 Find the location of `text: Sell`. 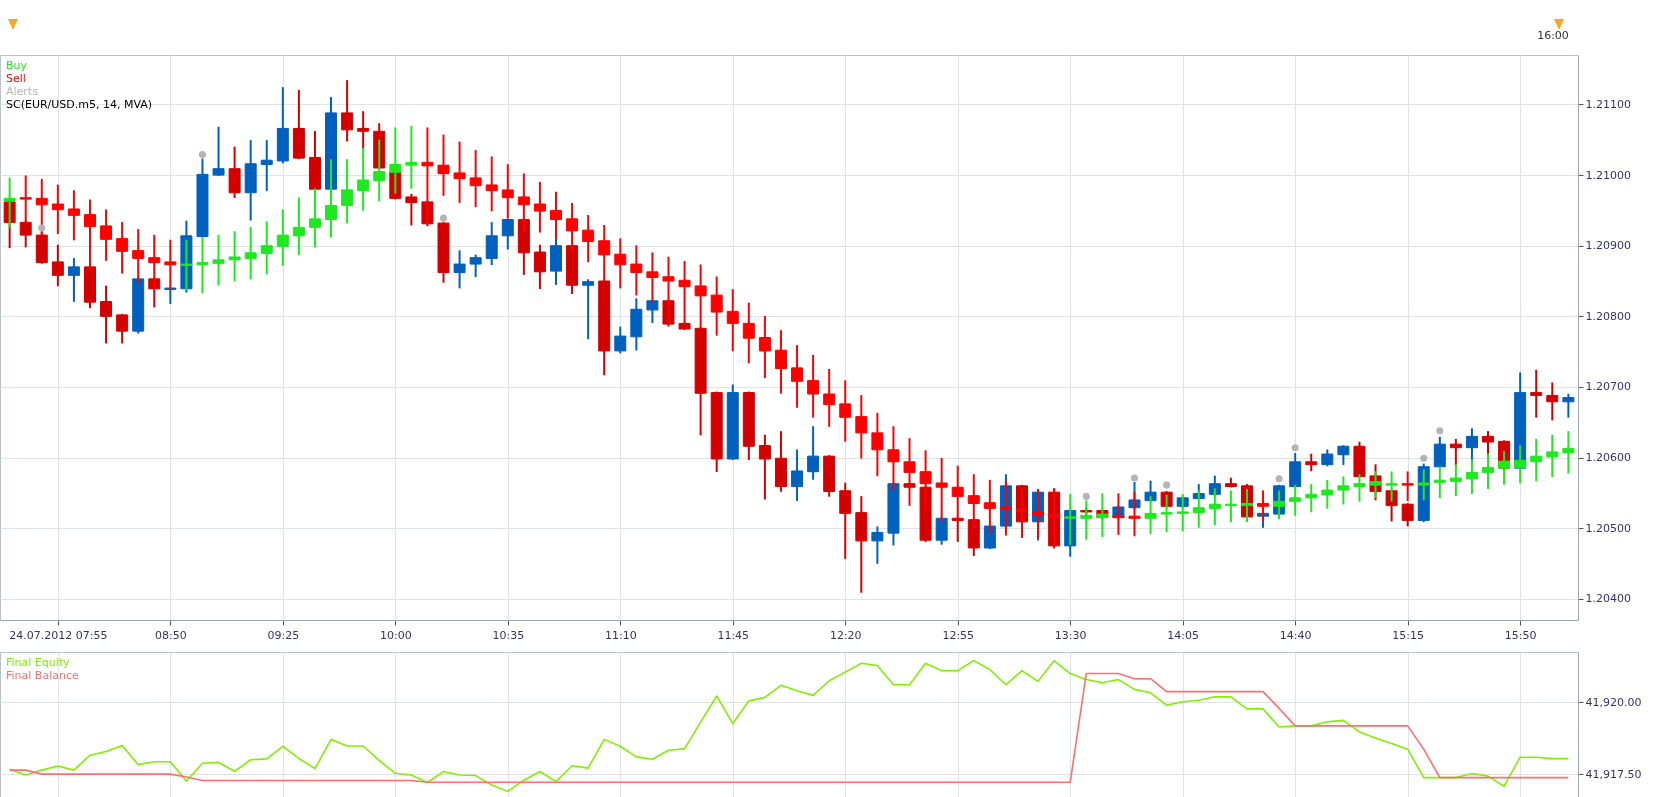

text: Sell is located at coordinates (16, 78).